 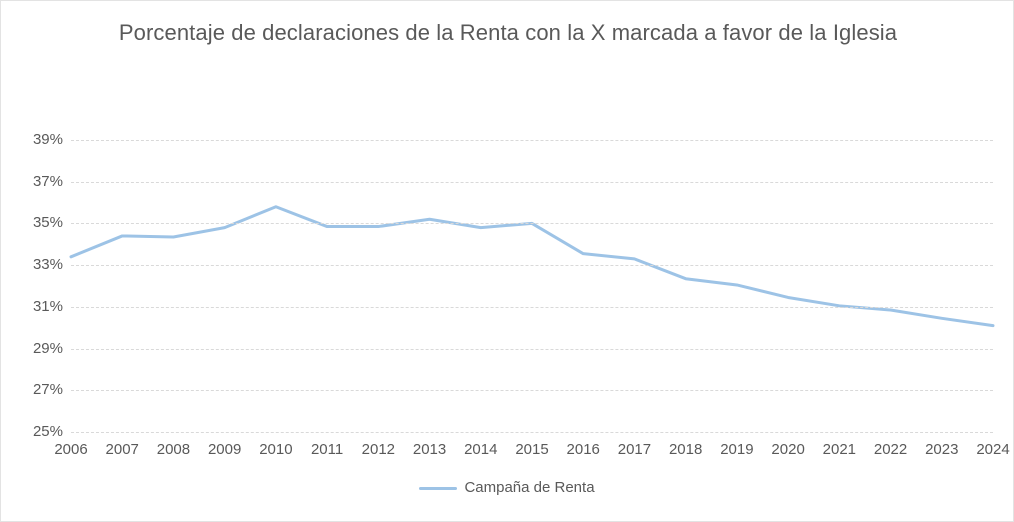 What do you see at coordinates (529, 487) in the screenshot?
I see `legend-label-campana-de-renta: Campaña de Renta` at bounding box center [529, 487].